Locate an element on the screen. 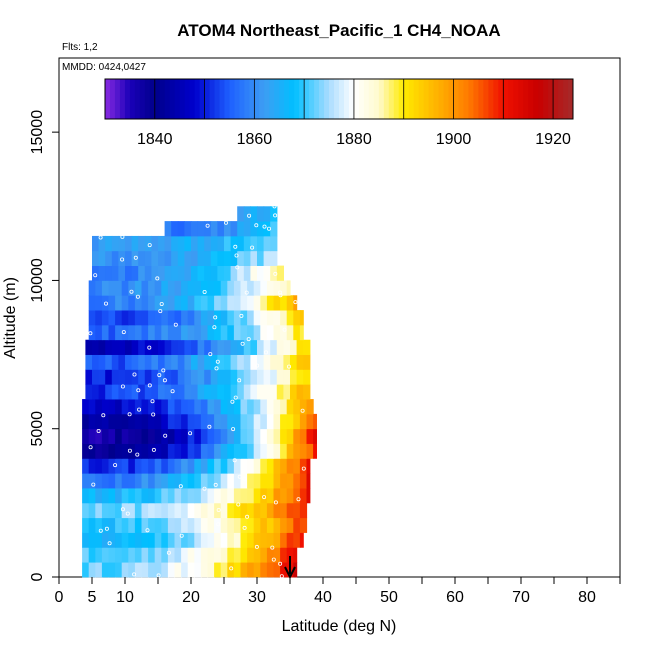 The height and width of the screenshot is (650, 650). colorbar-tick-label: 1860 is located at coordinates (255, 139).